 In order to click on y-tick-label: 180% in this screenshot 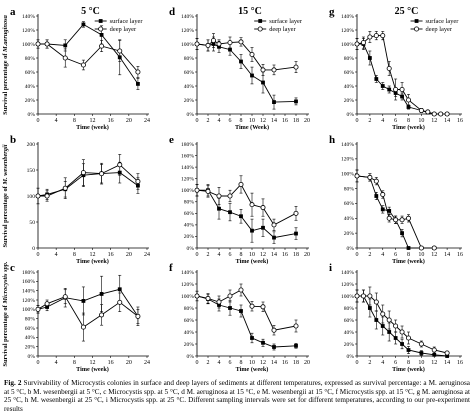, I will do `click(187, 145)`.